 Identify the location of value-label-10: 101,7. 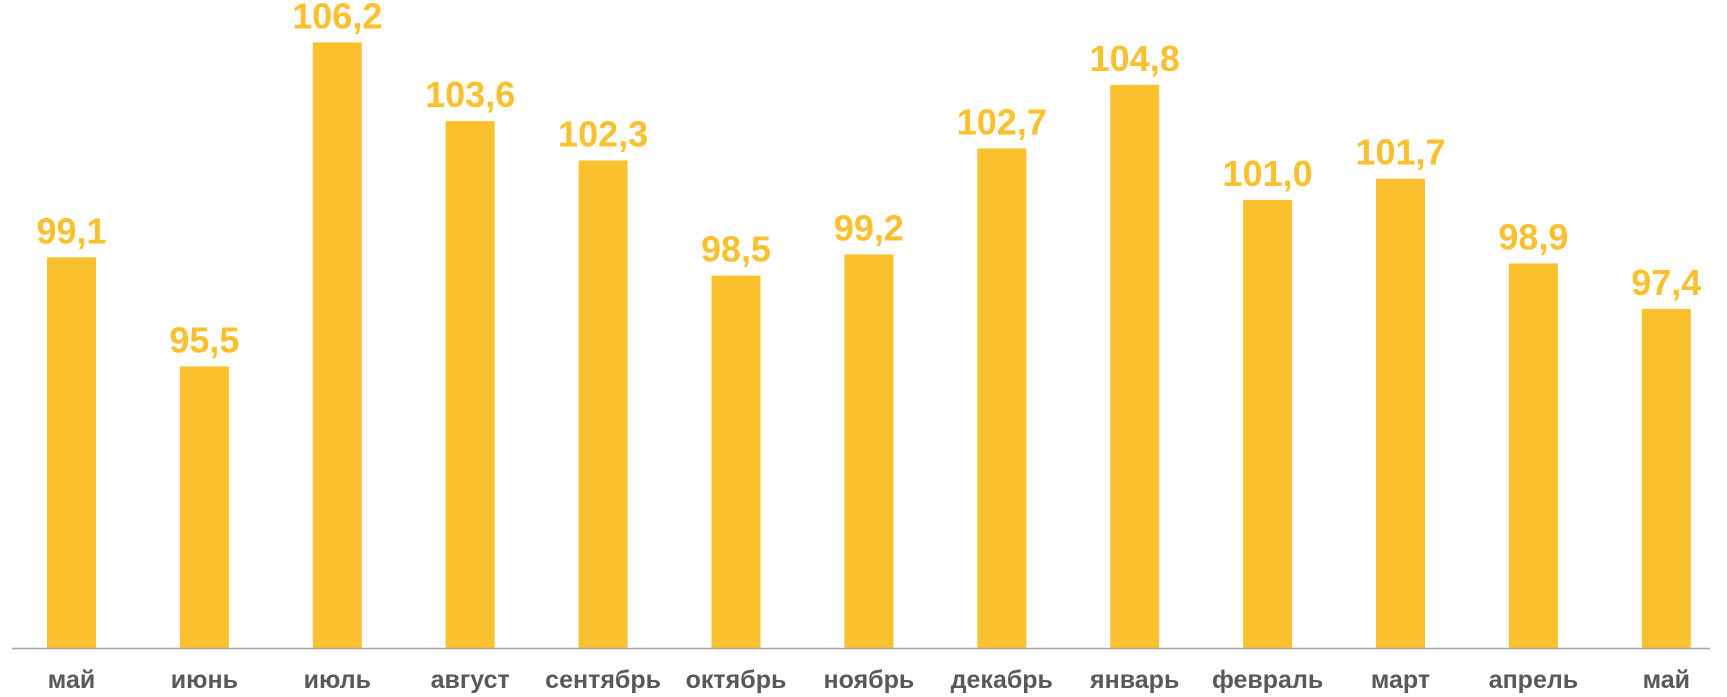
(1400, 152).